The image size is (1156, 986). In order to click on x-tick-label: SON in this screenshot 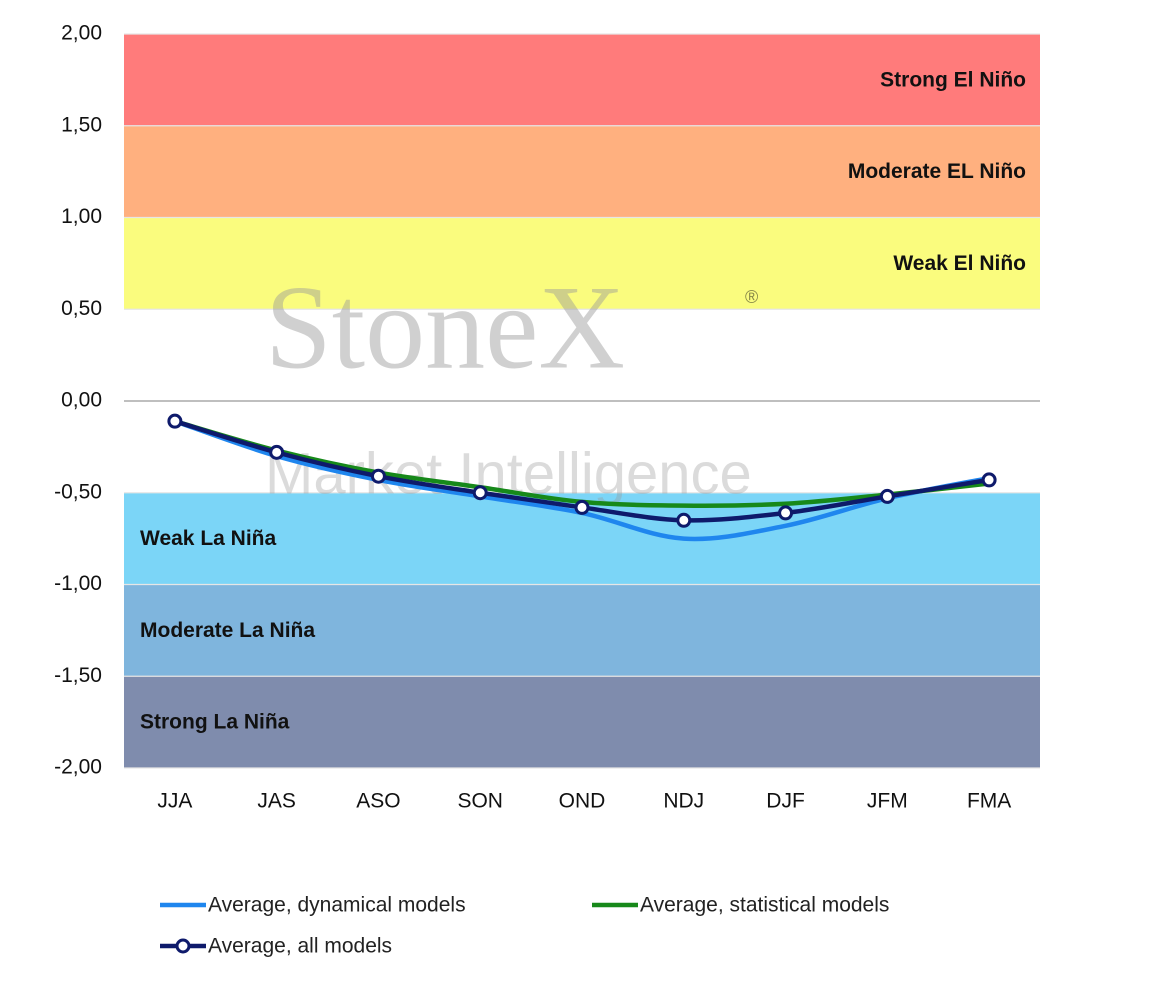, I will do `click(480, 801)`.